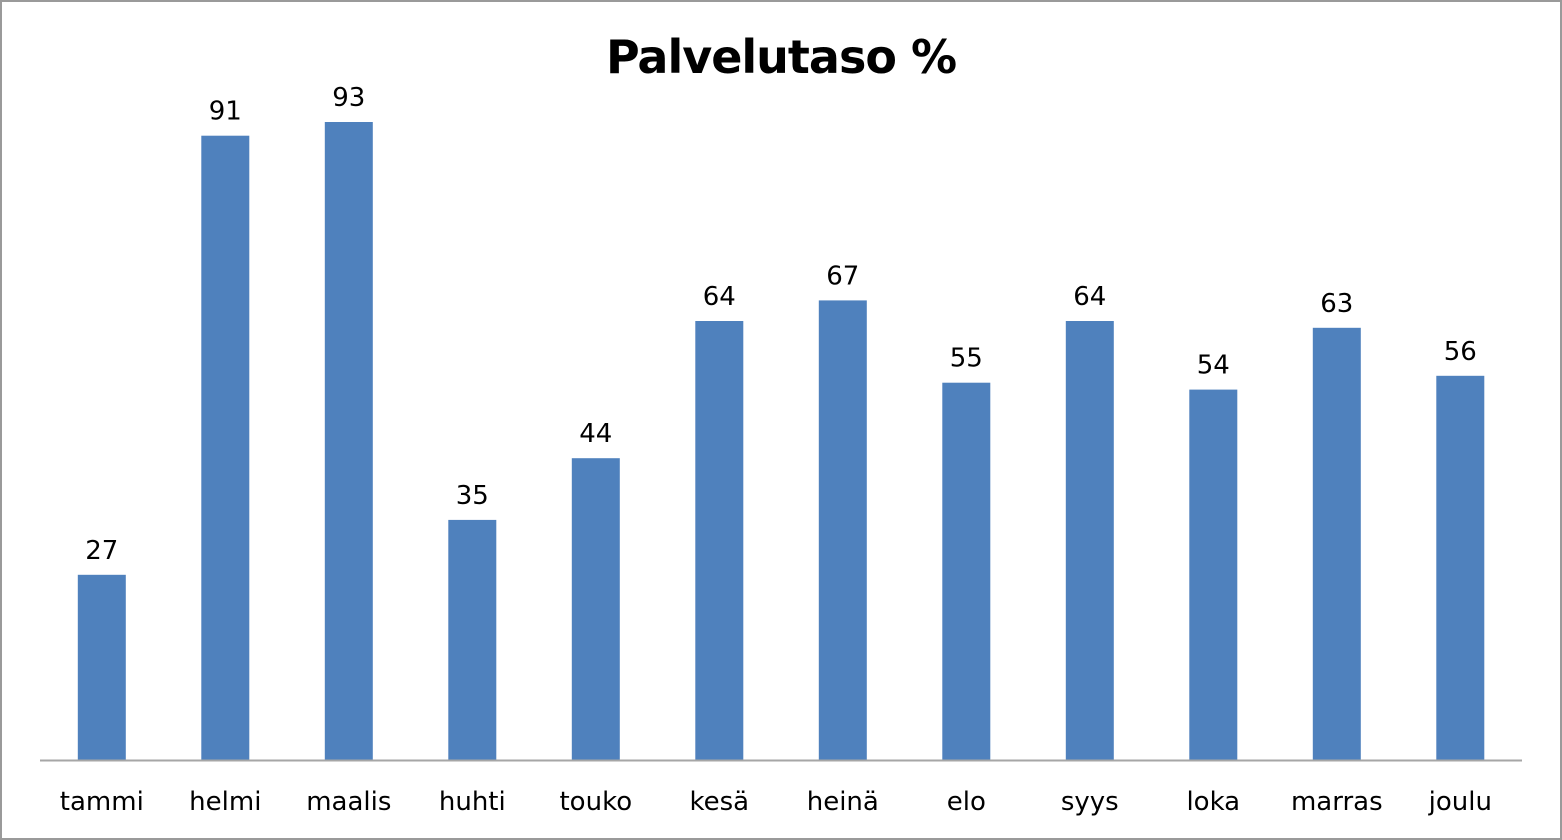 This screenshot has height=840, width=1562. I want to click on chart-title: Palvelutaso %, so click(781, 57).